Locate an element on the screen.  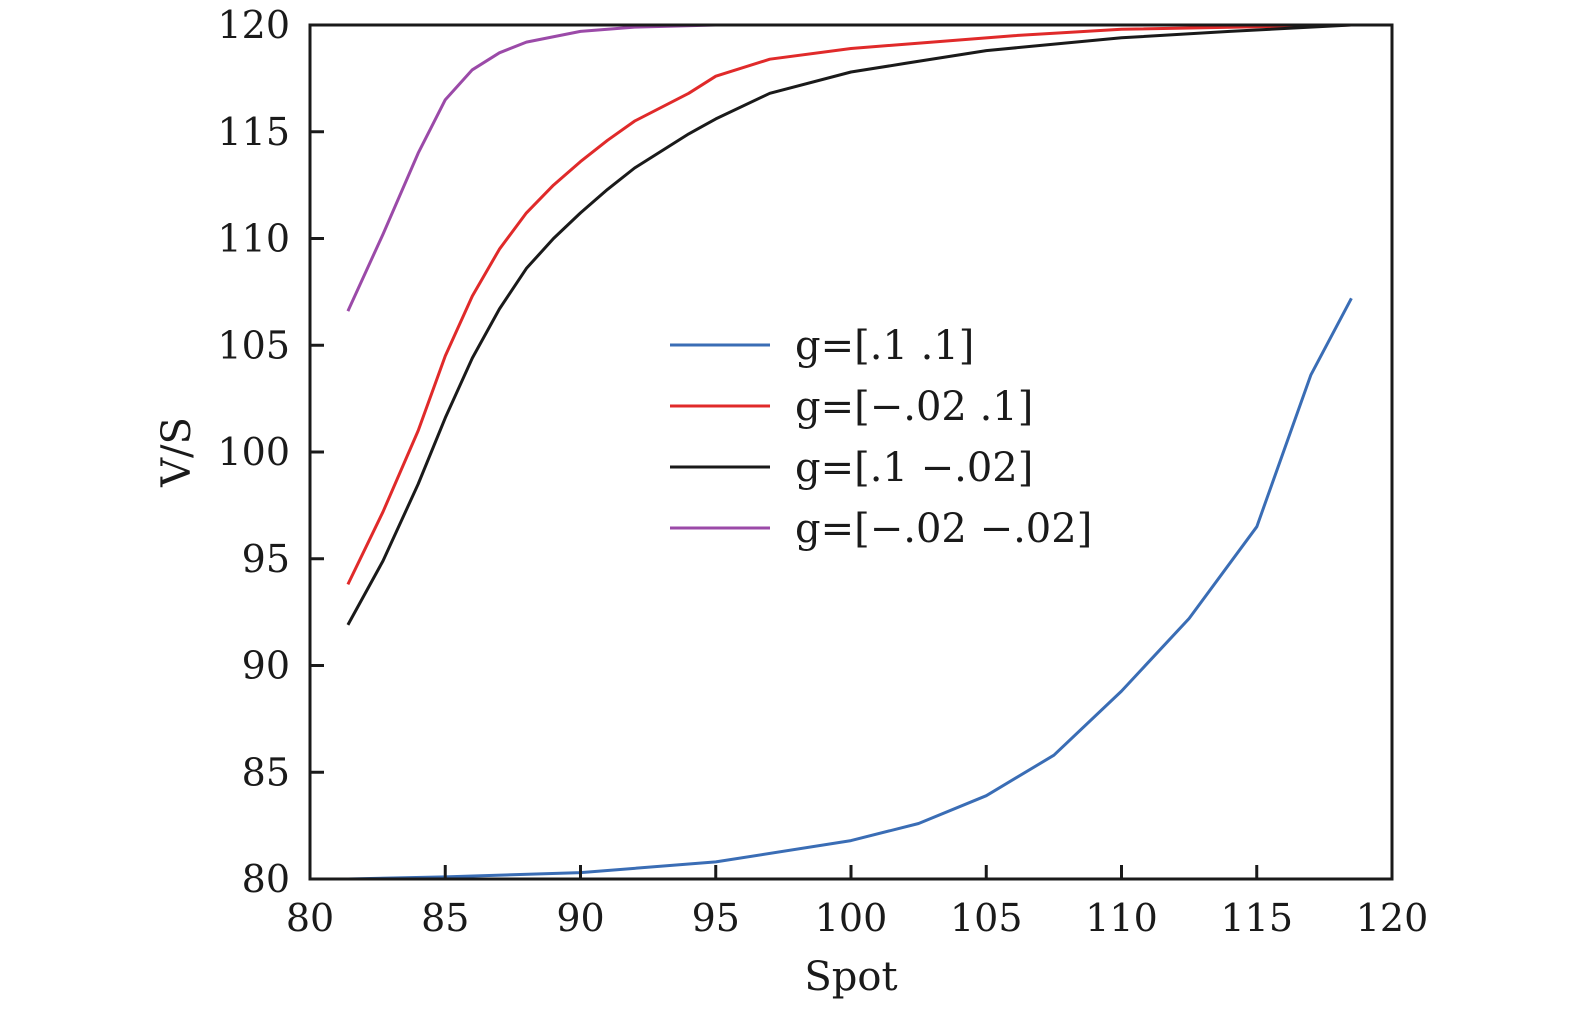
y-tick-label: 85 is located at coordinates (266, 772).